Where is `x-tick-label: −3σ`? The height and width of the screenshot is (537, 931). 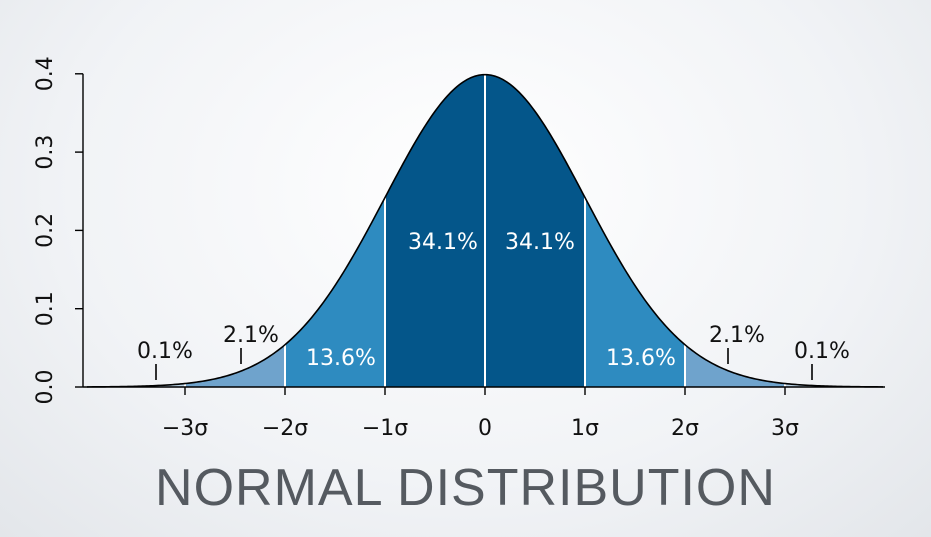 x-tick-label: −3σ is located at coordinates (185, 428).